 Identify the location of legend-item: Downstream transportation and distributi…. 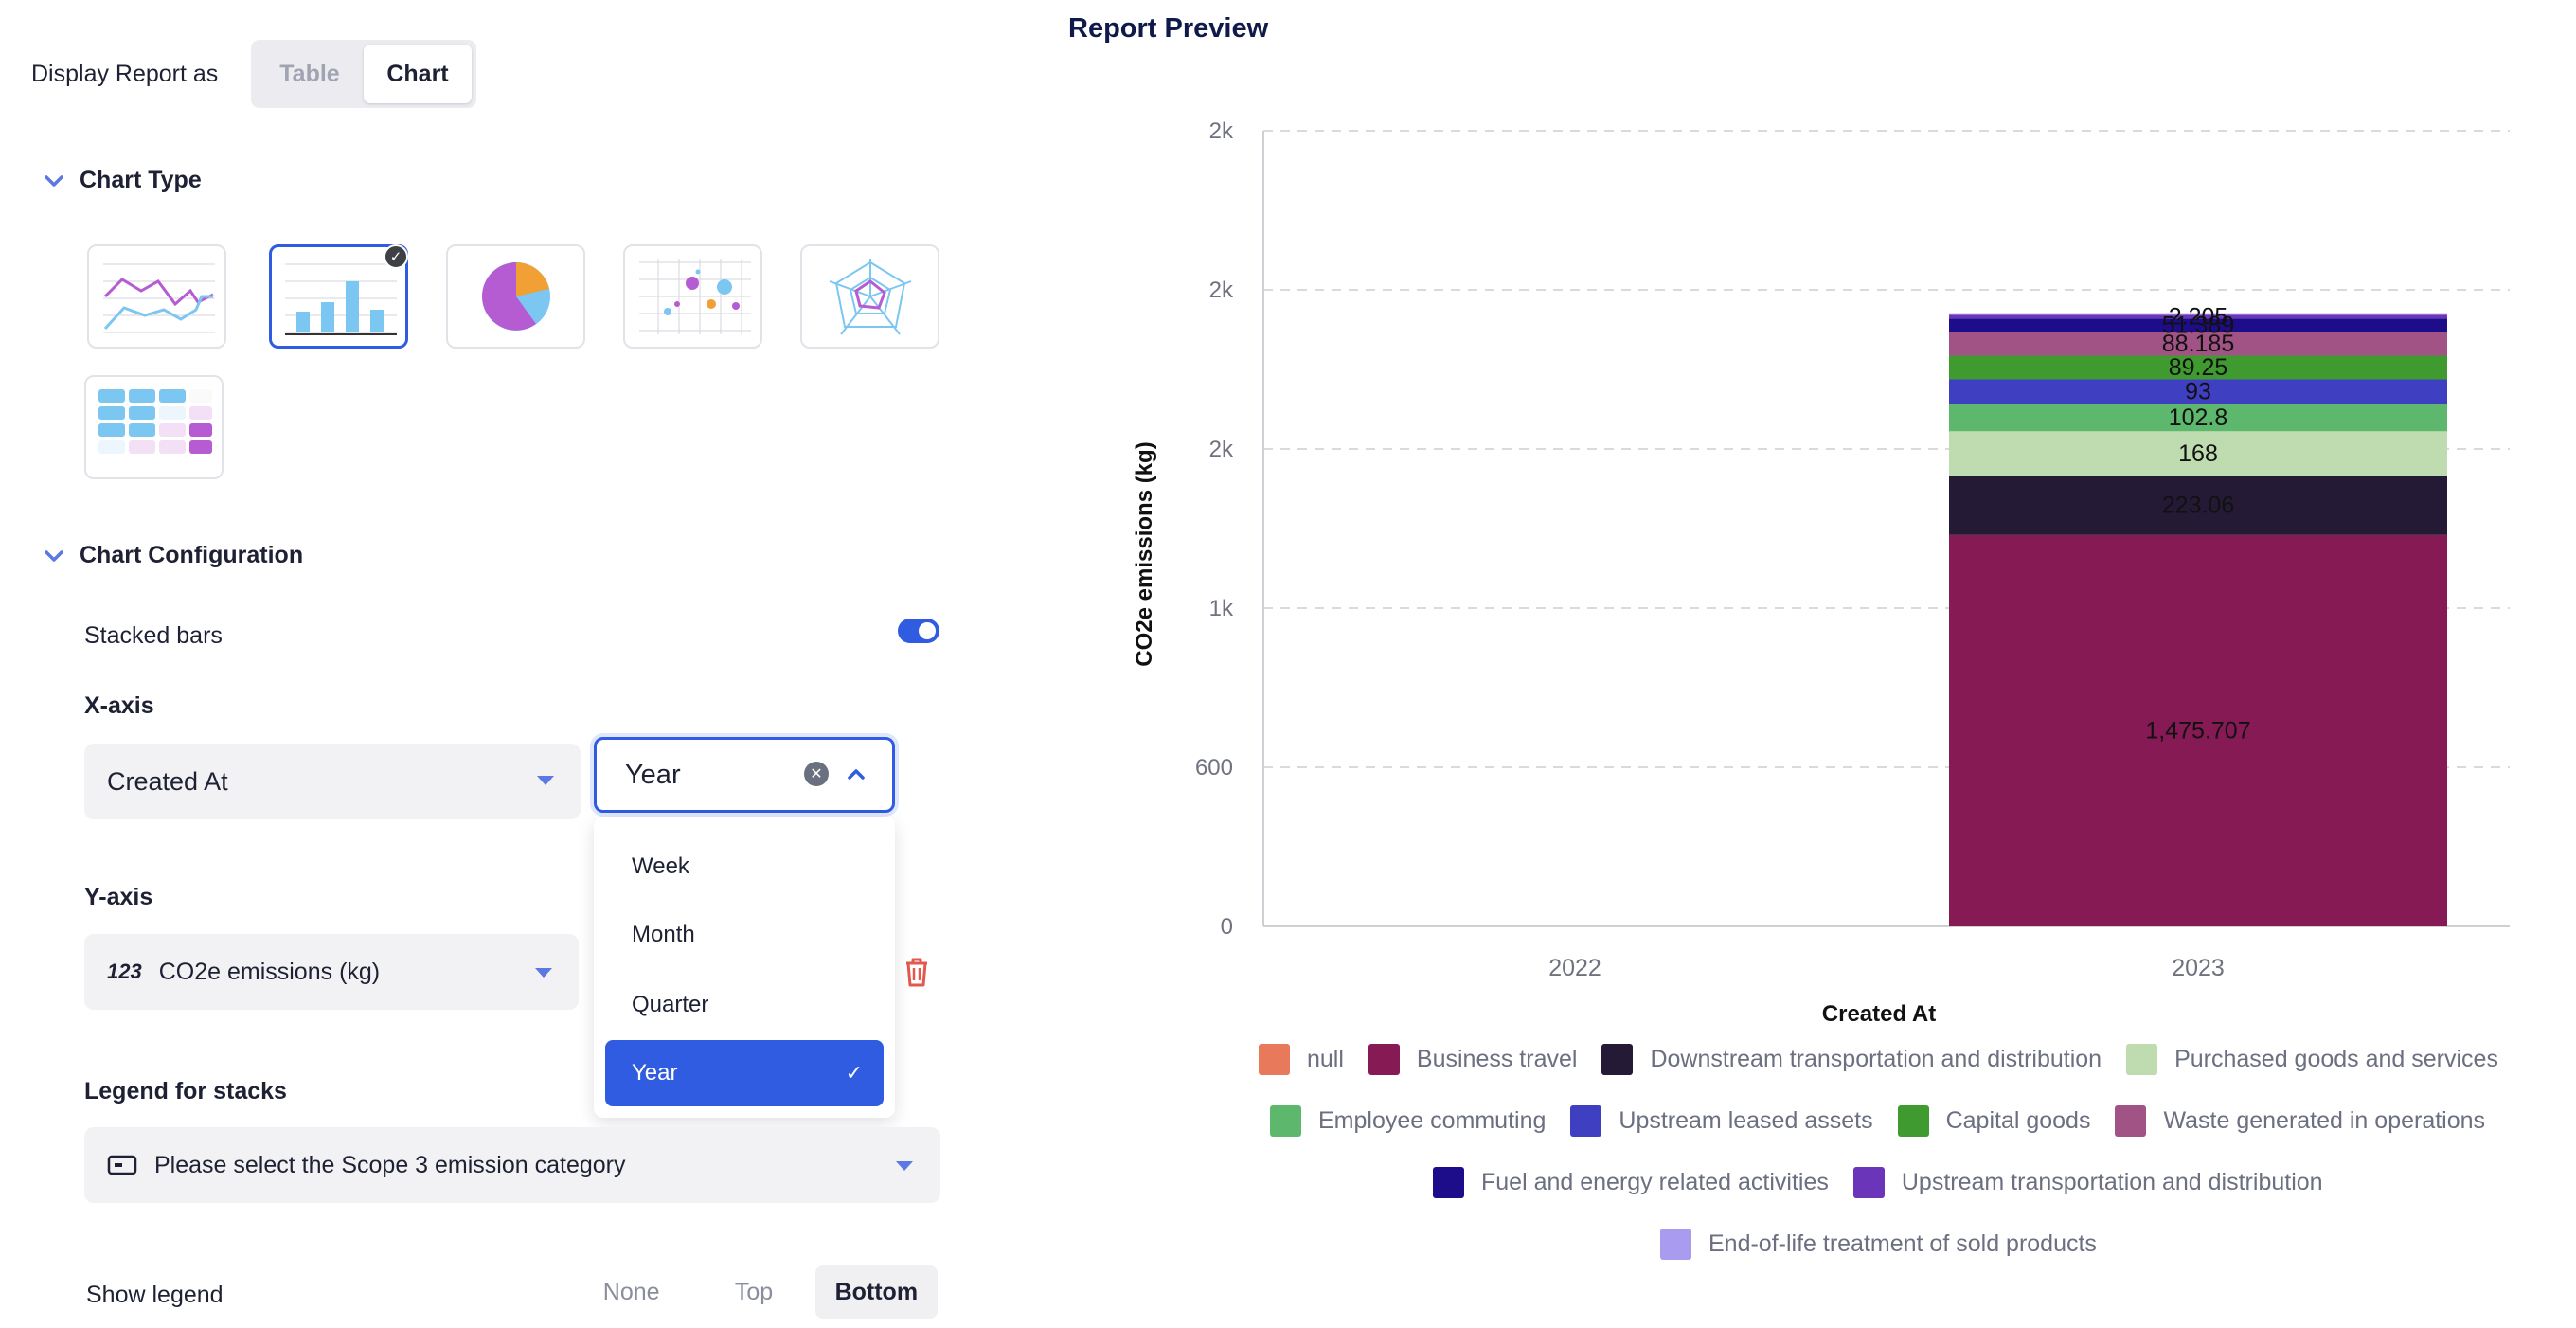
(1851, 1059).